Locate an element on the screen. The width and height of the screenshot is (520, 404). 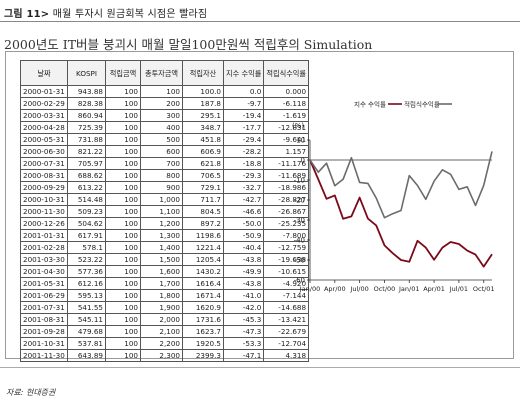
table-cell: 1,300 is located at coordinates (161, 235).